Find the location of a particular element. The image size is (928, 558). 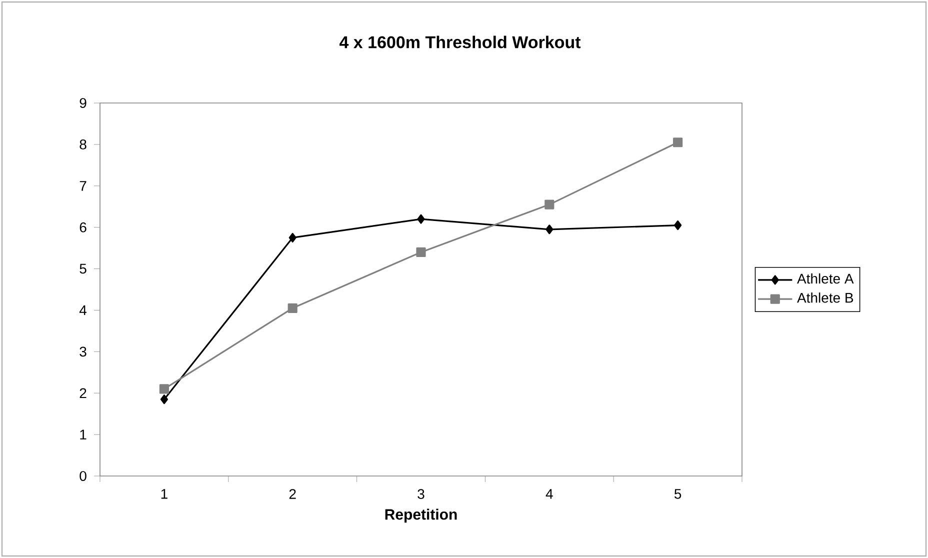

y-tick-label: 9 is located at coordinates (83, 103).